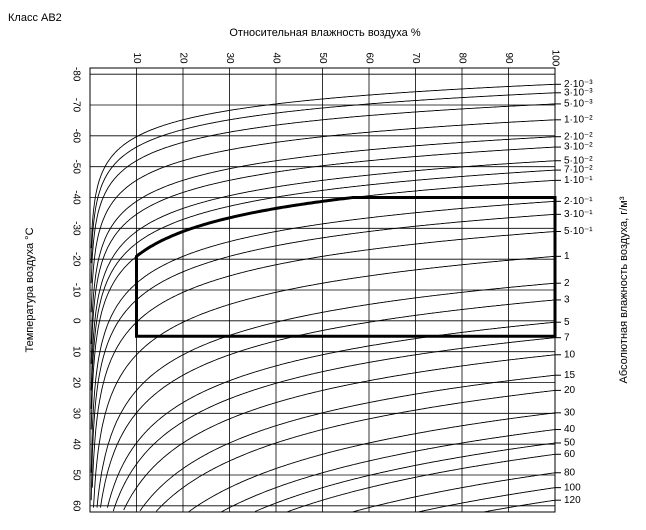 The height and width of the screenshot is (530, 646). I want to click on y2-tick-label: 120, so click(572, 500).